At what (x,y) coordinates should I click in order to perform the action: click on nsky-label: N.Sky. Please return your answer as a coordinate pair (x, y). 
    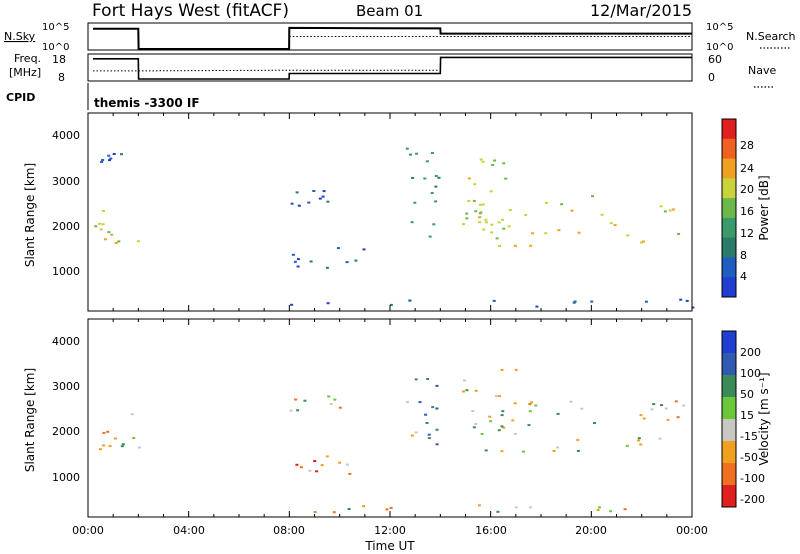
    Looking at the image, I should click on (20, 36).